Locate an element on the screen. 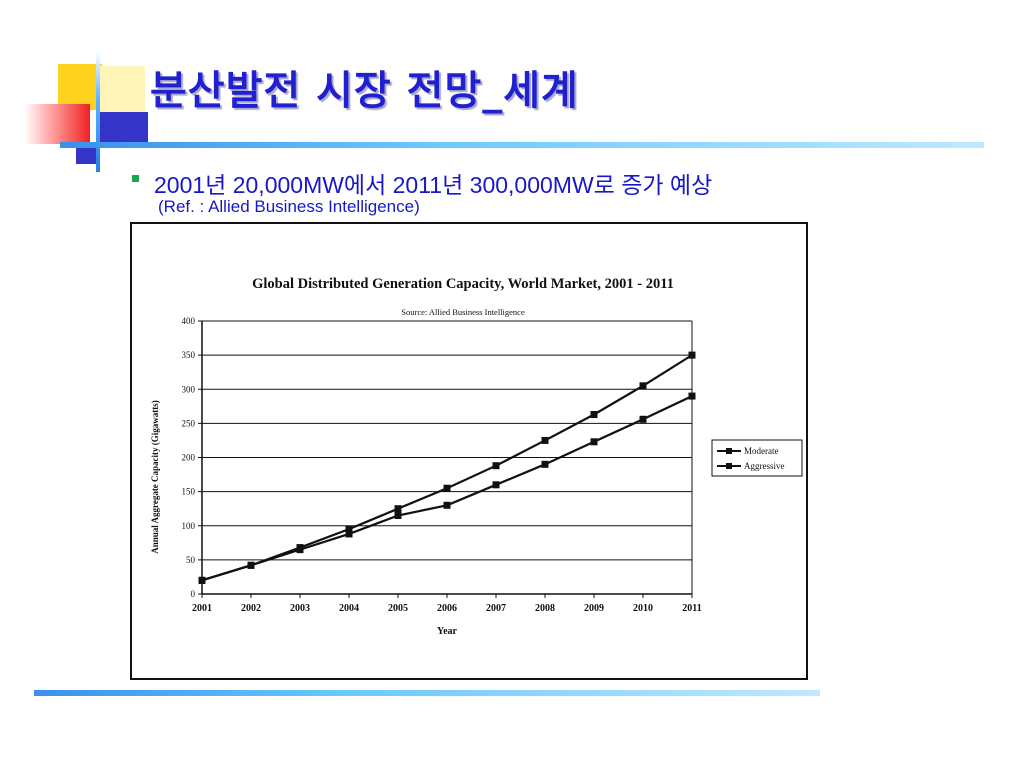  y-tick-label: 50 is located at coordinates (191, 560).